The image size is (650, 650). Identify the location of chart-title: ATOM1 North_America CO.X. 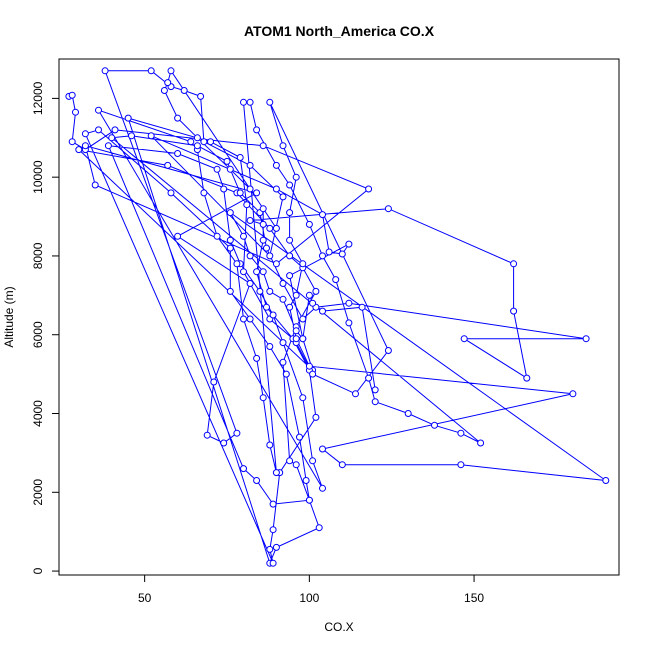
(339, 31).